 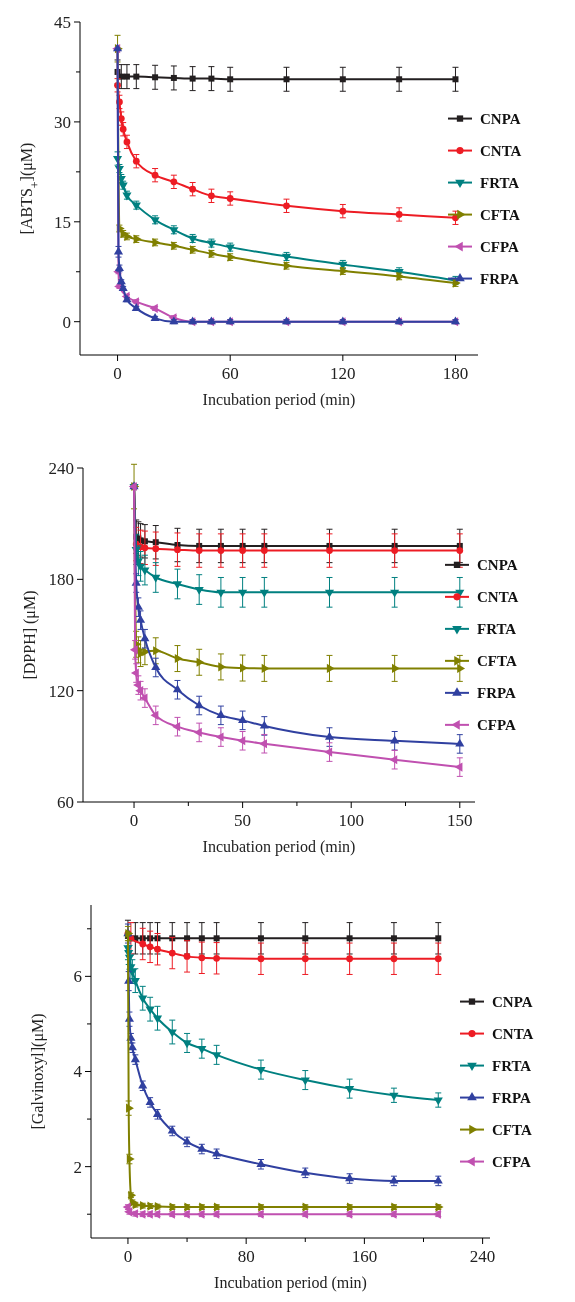 I want to click on y-tick-label: 30, so click(x=62, y=122).